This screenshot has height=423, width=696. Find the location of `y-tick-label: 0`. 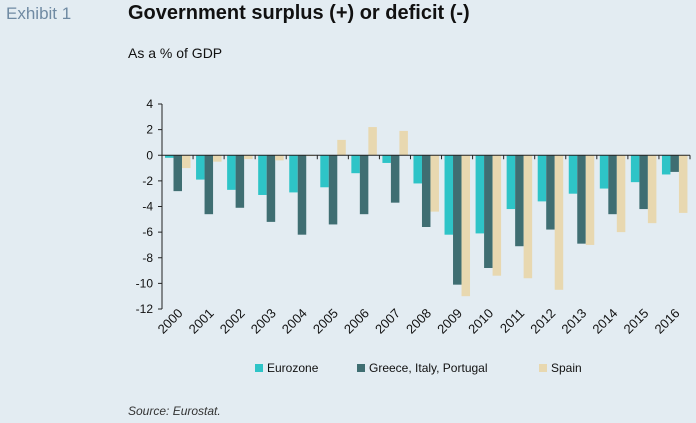

y-tick-label: 0 is located at coordinates (149, 155).